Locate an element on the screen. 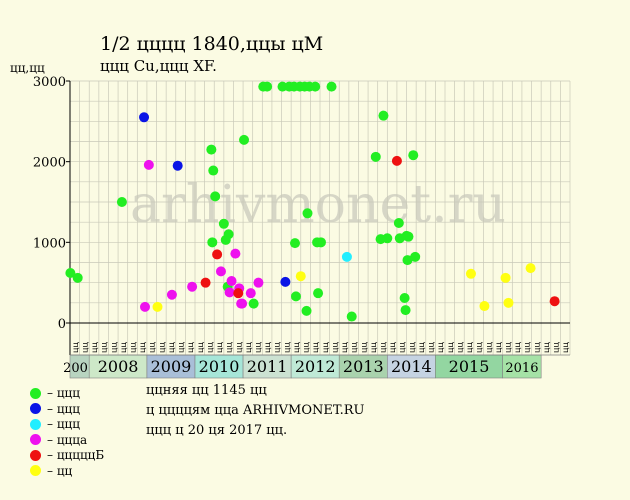 This screenshot has height=500, width=630. year-label: 2009 is located at coordinates (171, 366).